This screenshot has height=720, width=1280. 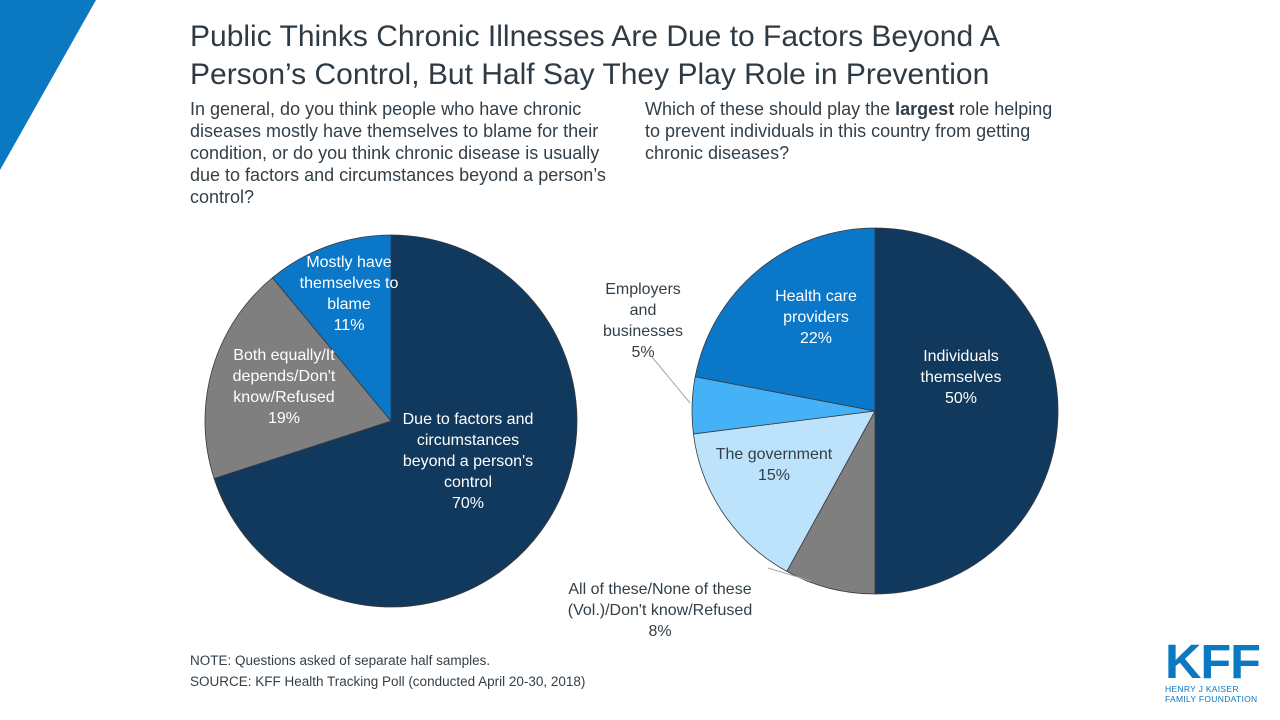 What do you see at coordinates (643, 321) in the screenshot?
I see `slice-label: Employers and businesses 5%` at bounding box center [643, 321].